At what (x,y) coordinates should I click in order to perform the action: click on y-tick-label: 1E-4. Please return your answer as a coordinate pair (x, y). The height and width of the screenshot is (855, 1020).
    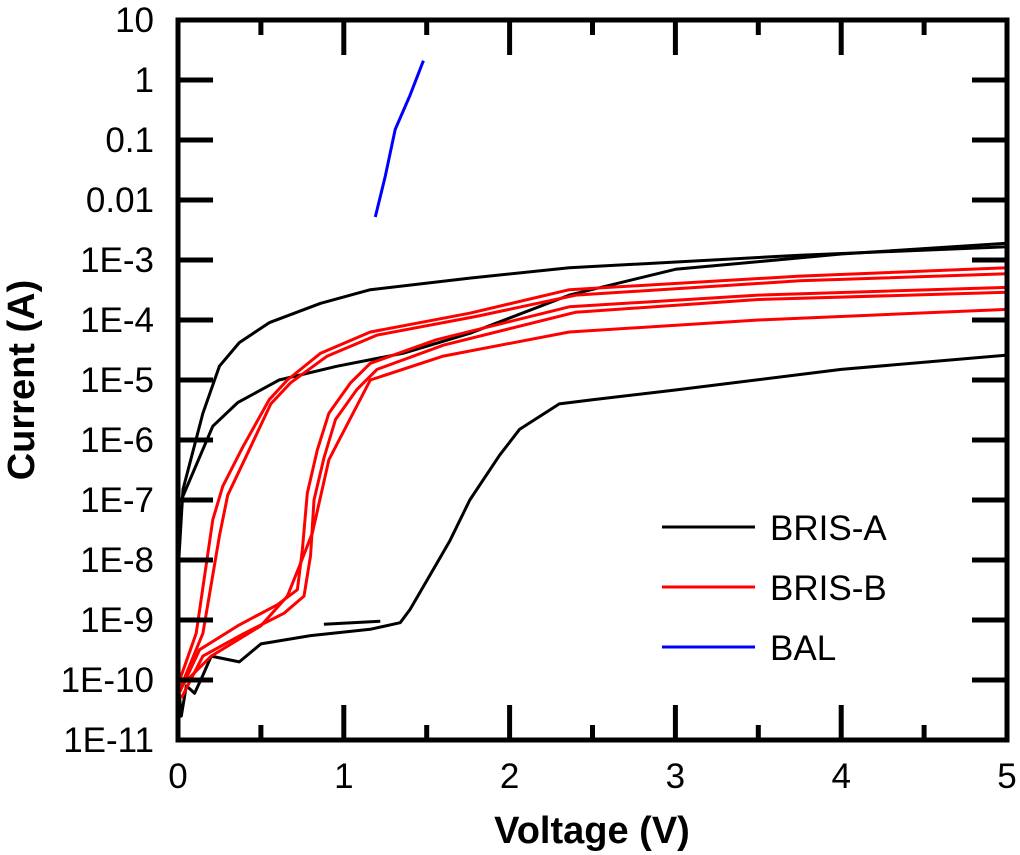
    Looking at the image, I should click on (117, 320).